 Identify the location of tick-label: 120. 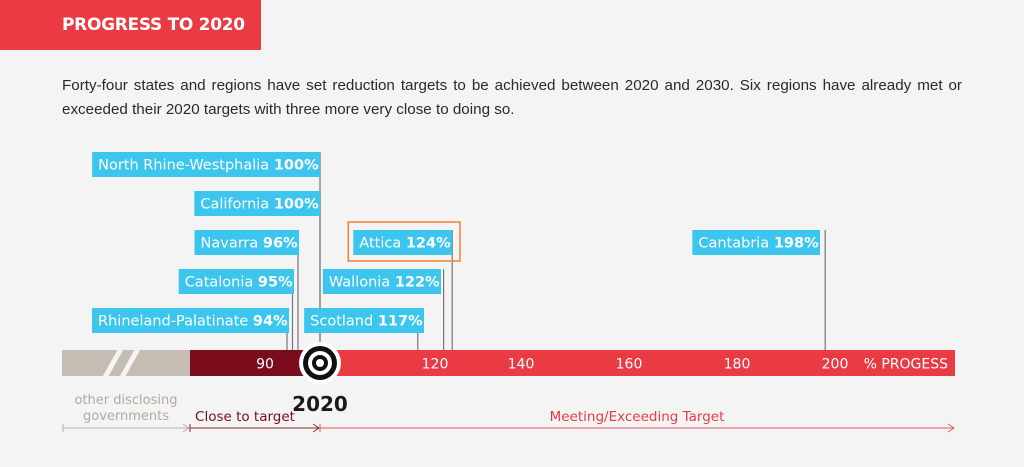
(435, 365).